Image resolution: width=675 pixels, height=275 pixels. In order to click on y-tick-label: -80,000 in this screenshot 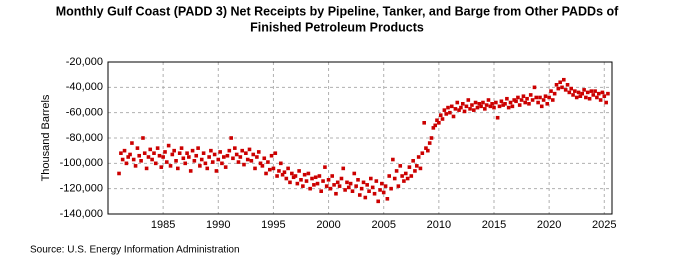, I will do `click(84, 138)`.